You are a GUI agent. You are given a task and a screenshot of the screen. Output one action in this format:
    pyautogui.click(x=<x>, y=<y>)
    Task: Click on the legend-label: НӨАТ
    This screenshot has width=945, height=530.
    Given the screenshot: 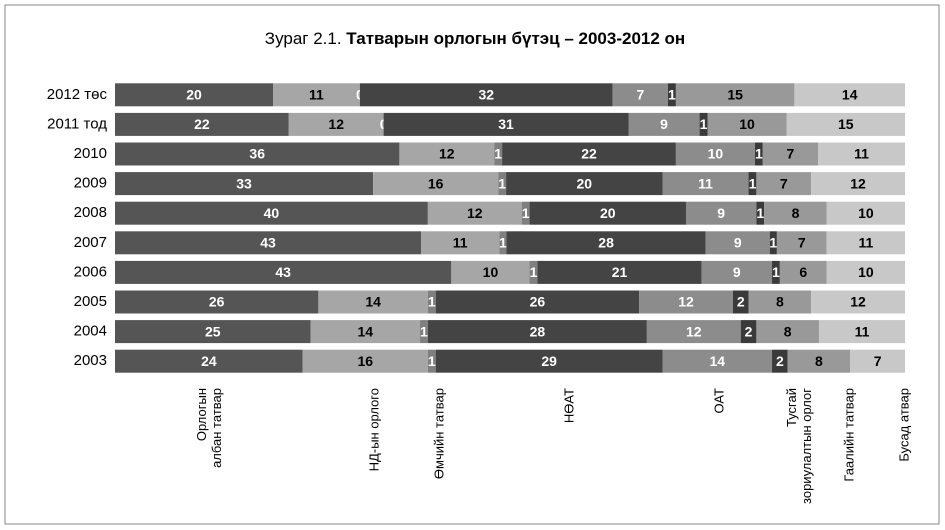 What is the action you would take?
    pyautogui.click(x=568, y=405)
    